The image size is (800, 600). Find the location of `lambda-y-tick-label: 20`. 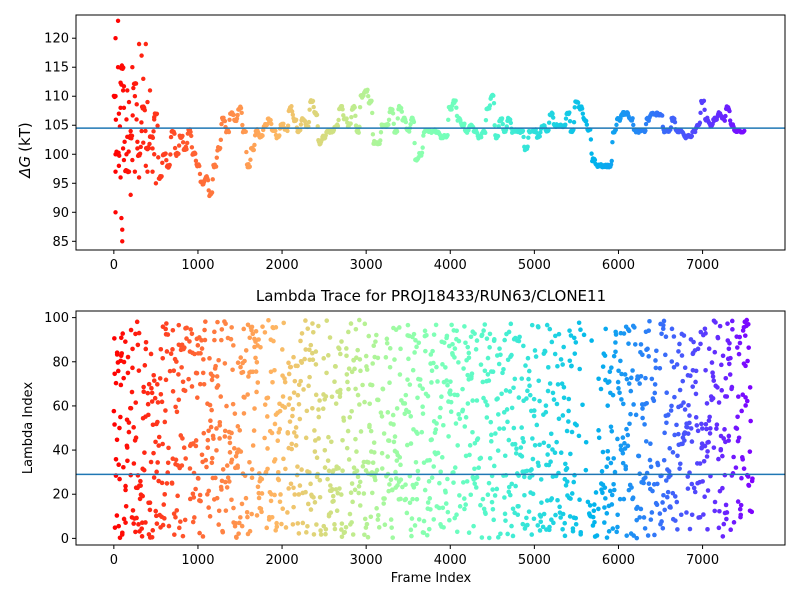

lambda-y-tick-label: 20 is located at coordinates (60, 495).